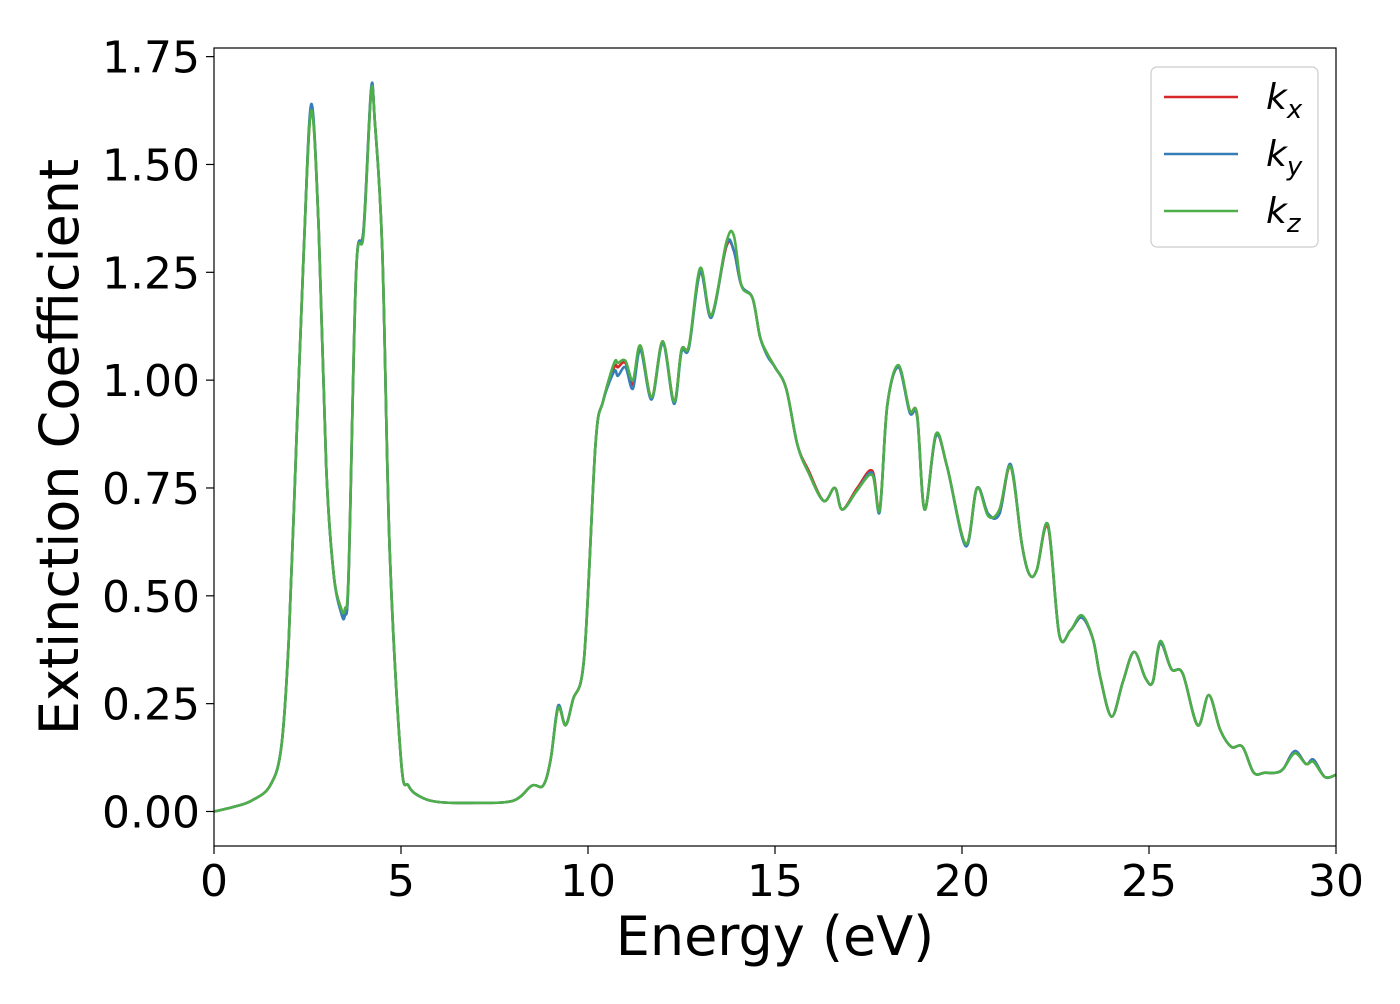  Describe the element at coordinates (401, 881) in the screenshot. I see `x-tick-label: 5` at that location.